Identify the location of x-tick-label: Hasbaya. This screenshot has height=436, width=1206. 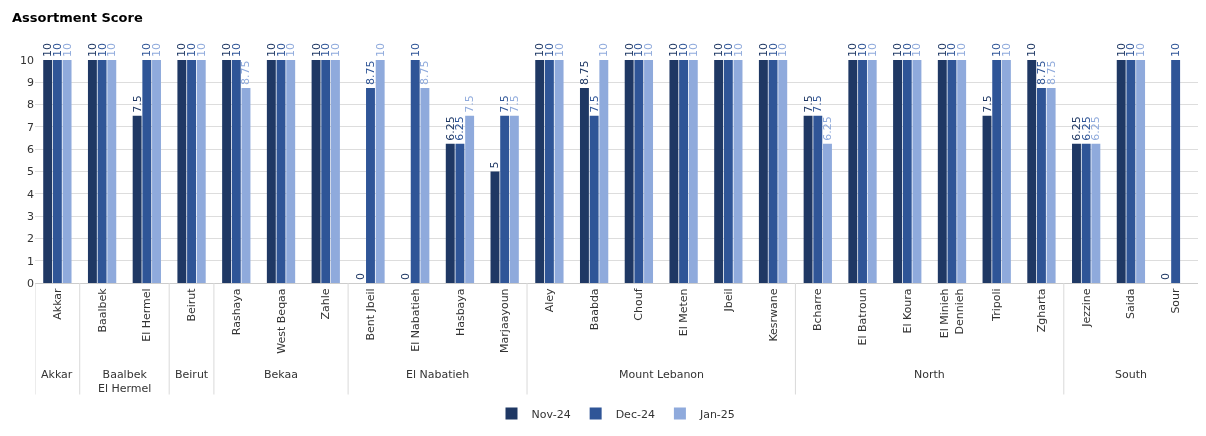
(460, 312).